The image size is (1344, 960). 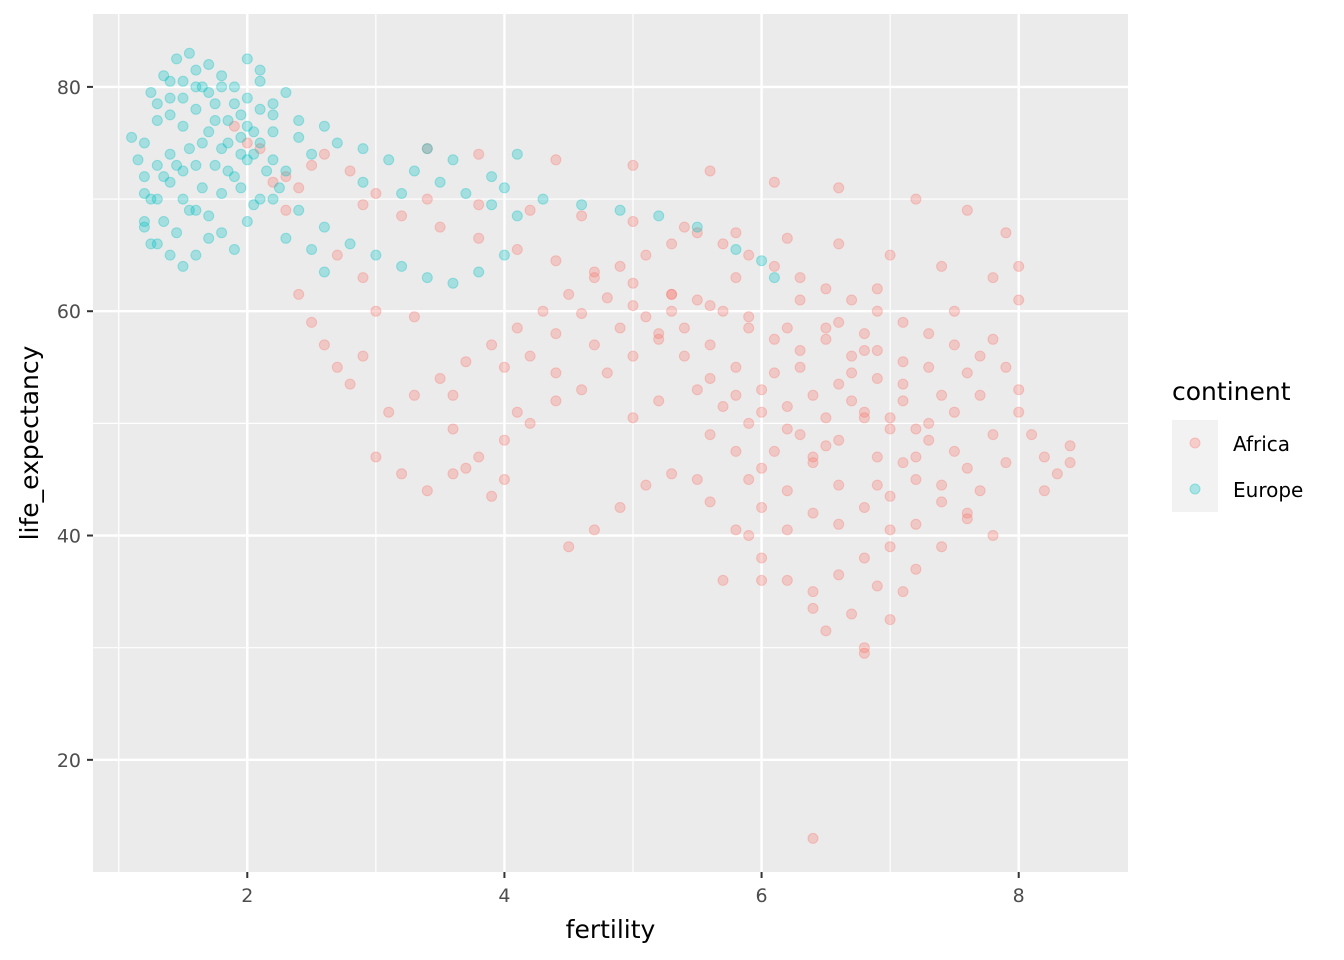 I want to click on x-tick-label: 4, so click(x=504, y=896).